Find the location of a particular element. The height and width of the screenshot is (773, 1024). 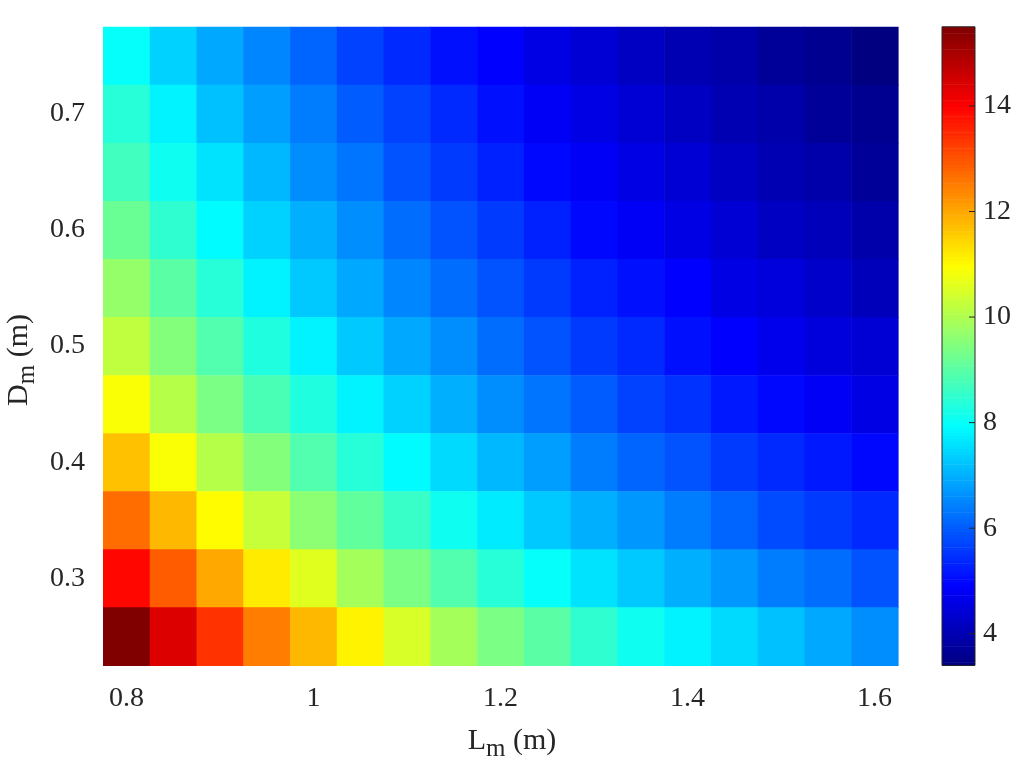

color-bar-label: 12 is located at coordinates (997, 209).